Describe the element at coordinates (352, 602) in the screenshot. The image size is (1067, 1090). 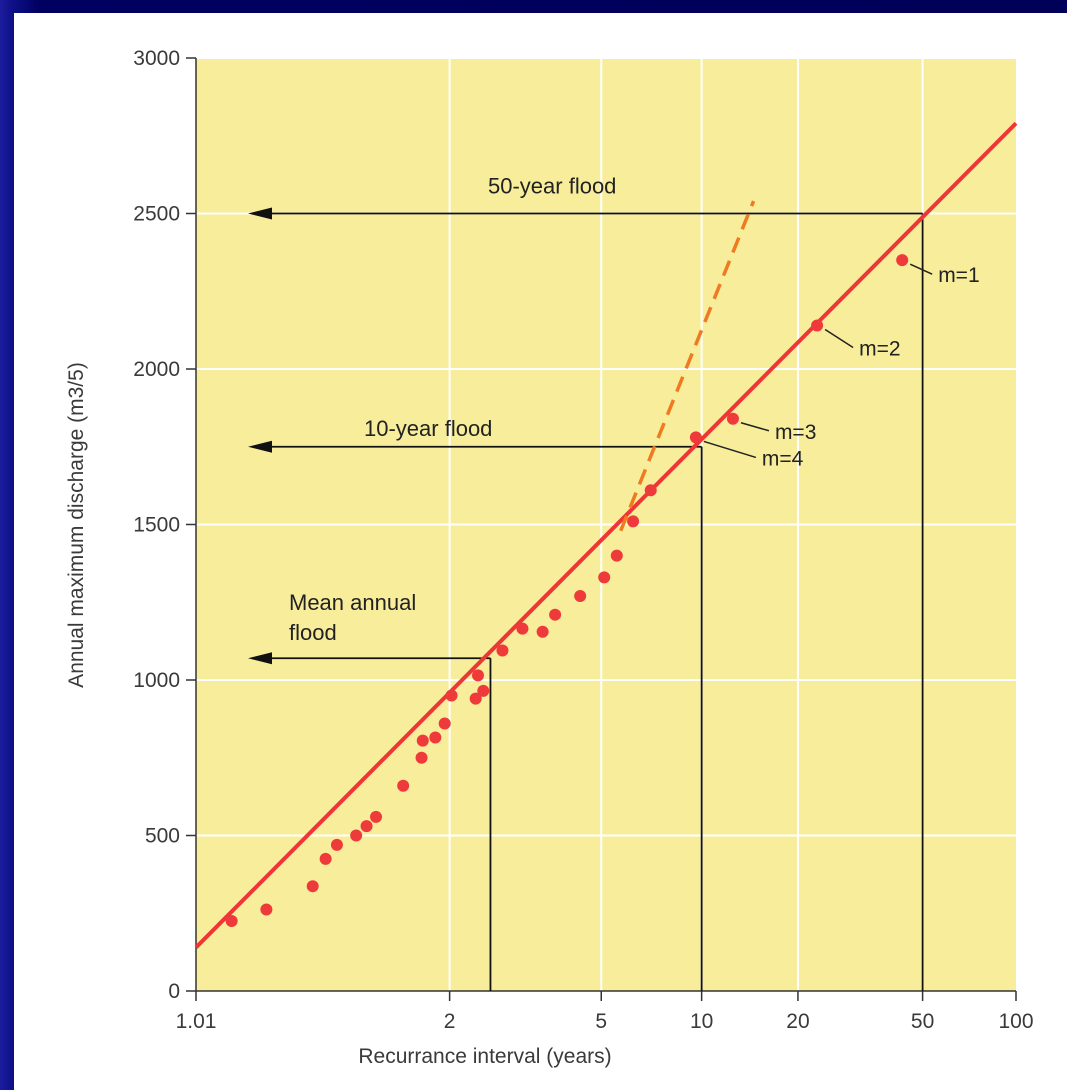
I see `reference-label-line: Mean annual` at that location.